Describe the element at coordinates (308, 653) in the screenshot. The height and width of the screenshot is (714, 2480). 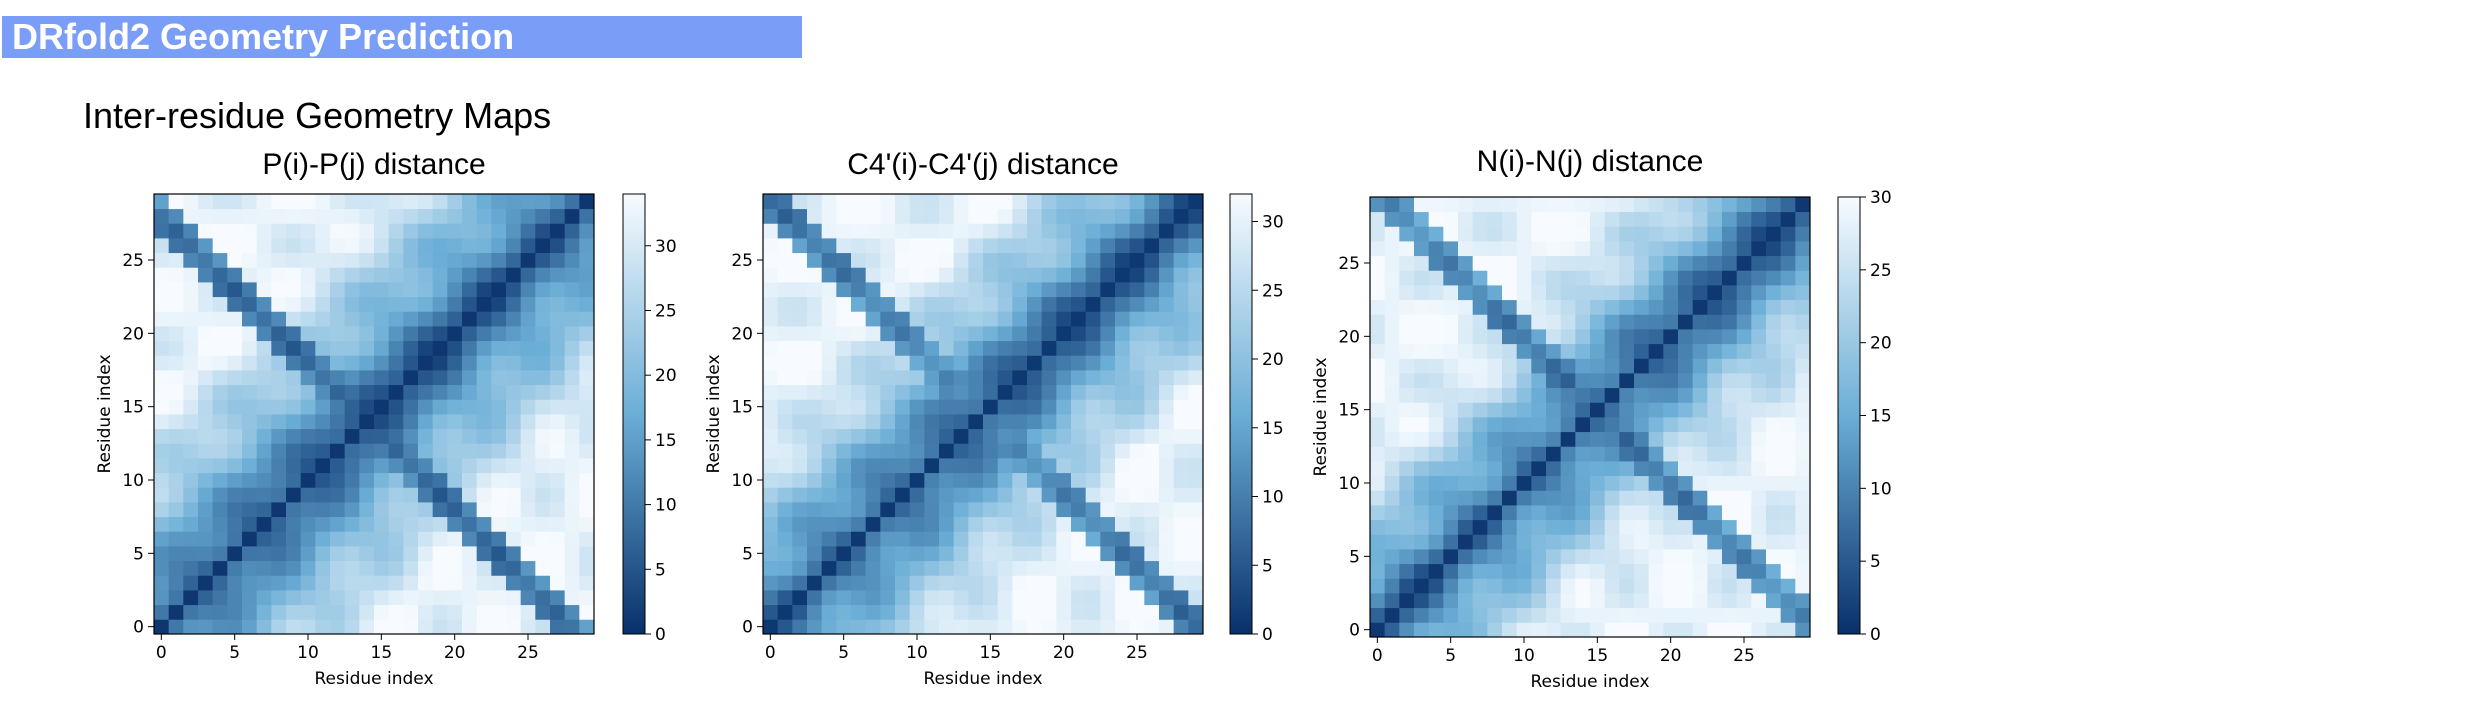
I see `x-tick-label: 10` at that location.